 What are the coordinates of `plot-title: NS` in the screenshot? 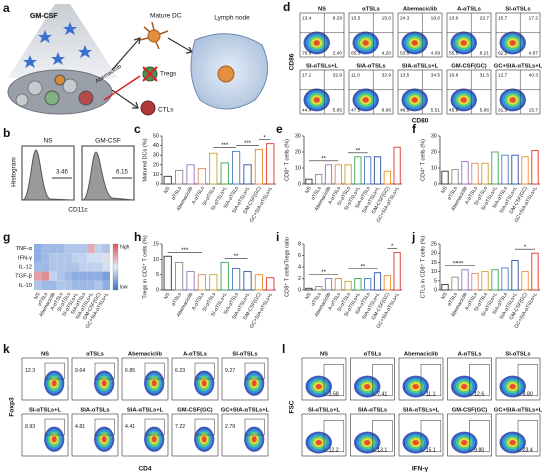 It's located at (324, 355).